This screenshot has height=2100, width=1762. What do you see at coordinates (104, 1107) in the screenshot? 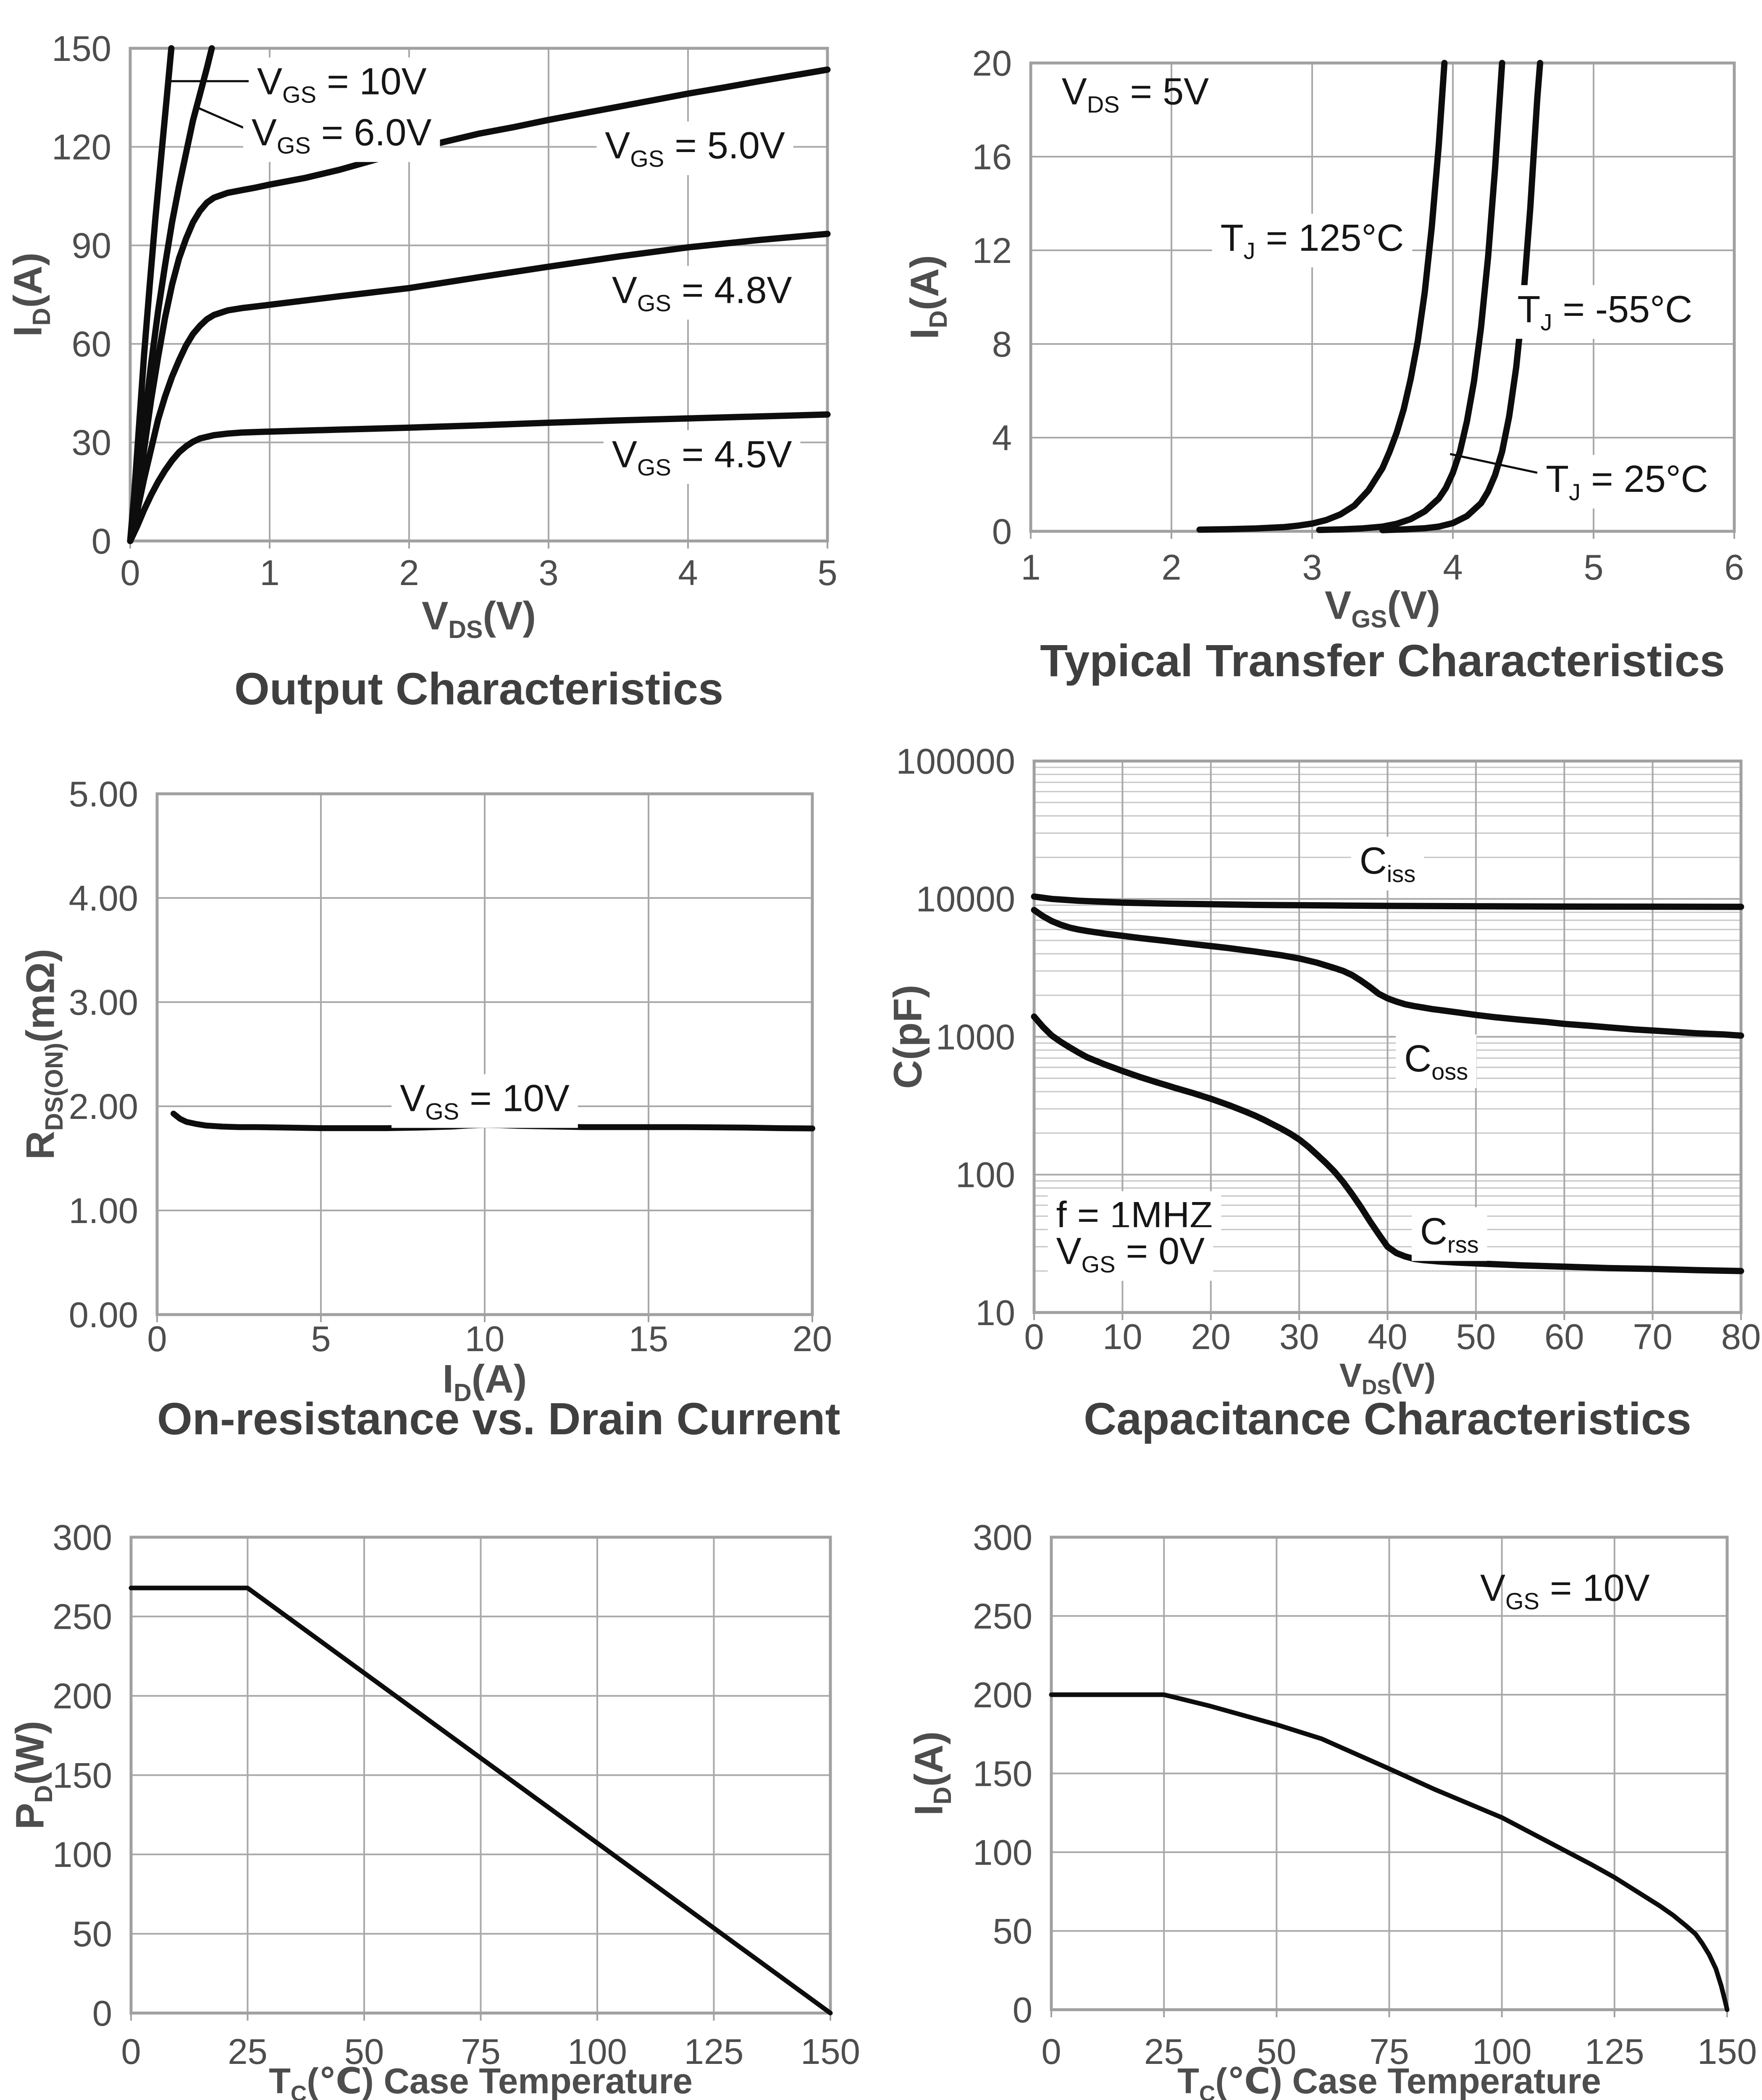
I see `svg-text: 2.00` at bounding box center [104, 1107].